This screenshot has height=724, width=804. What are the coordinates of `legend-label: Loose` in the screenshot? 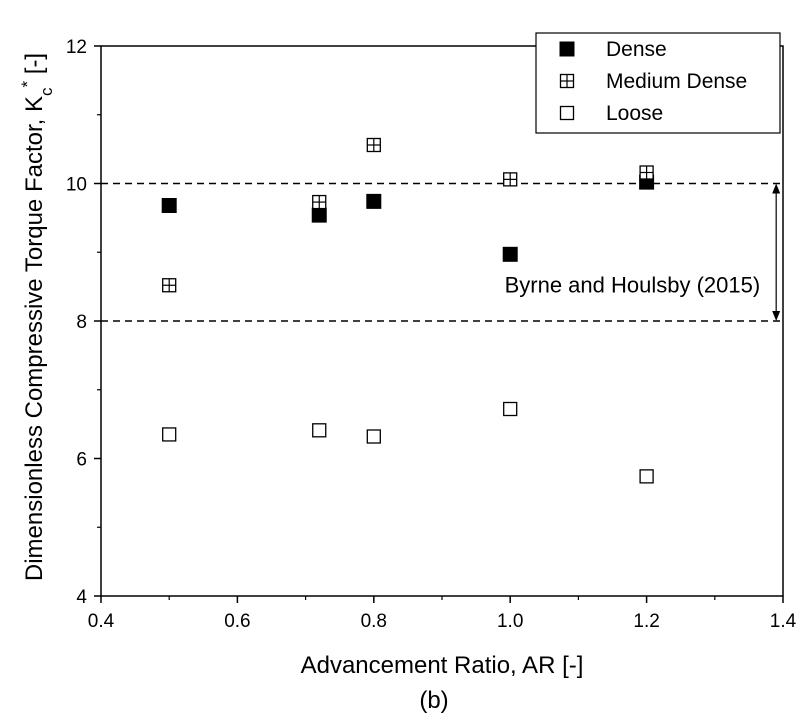 It's located at (634, 113).